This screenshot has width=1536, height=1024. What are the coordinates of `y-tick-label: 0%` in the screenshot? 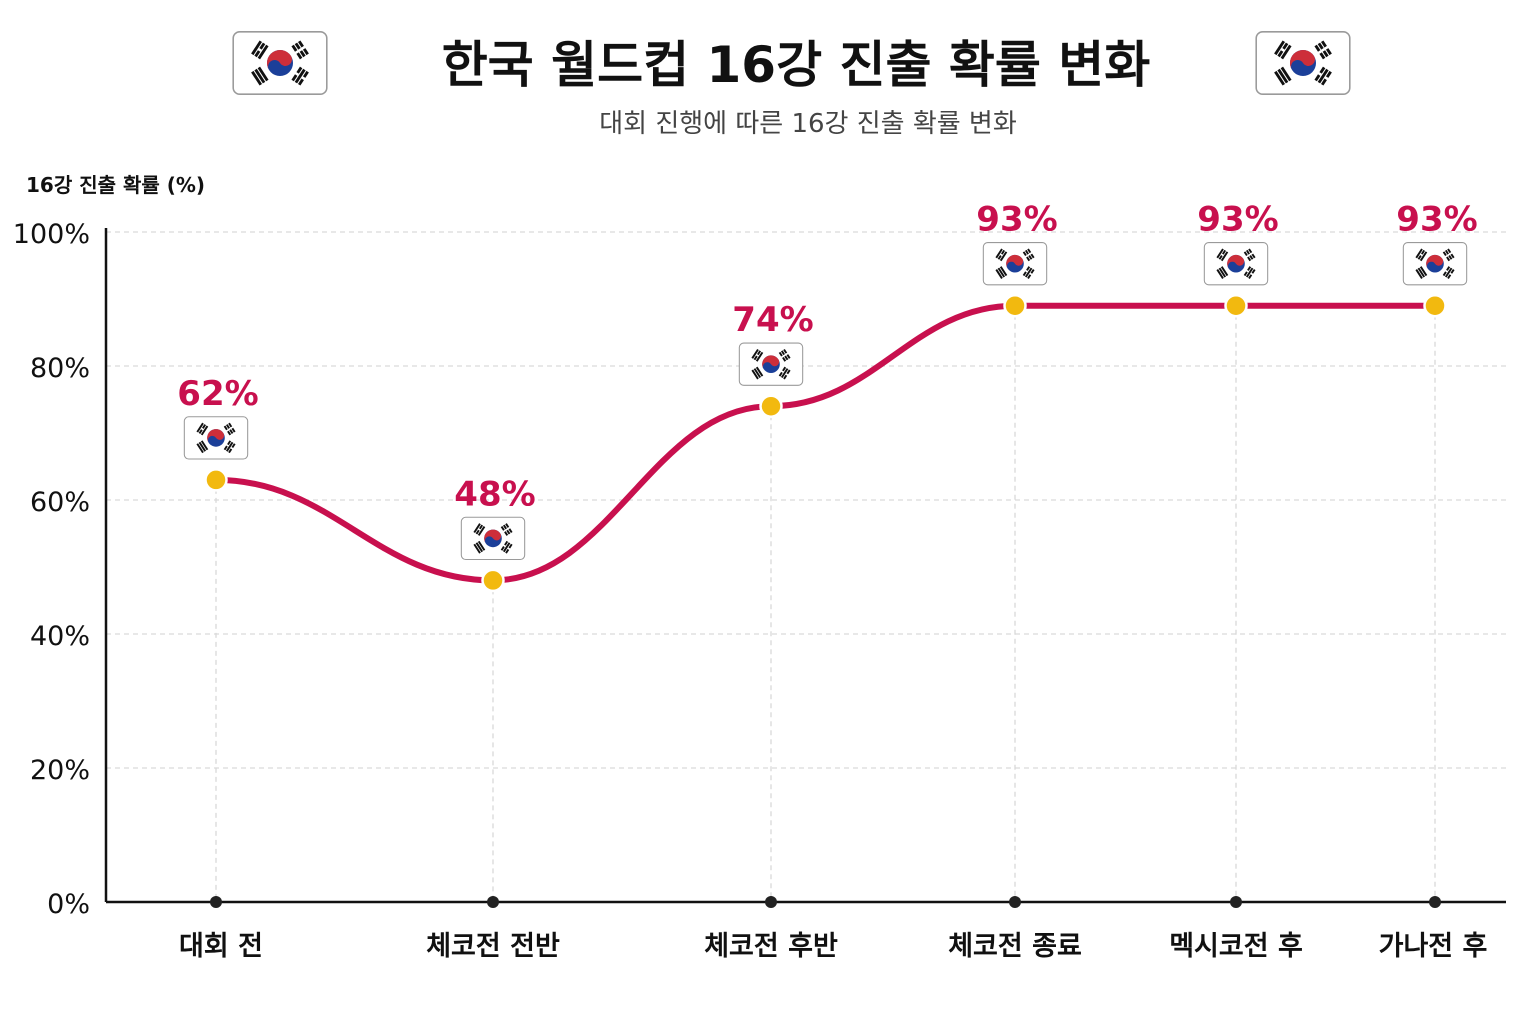 It's located at (68, 904).